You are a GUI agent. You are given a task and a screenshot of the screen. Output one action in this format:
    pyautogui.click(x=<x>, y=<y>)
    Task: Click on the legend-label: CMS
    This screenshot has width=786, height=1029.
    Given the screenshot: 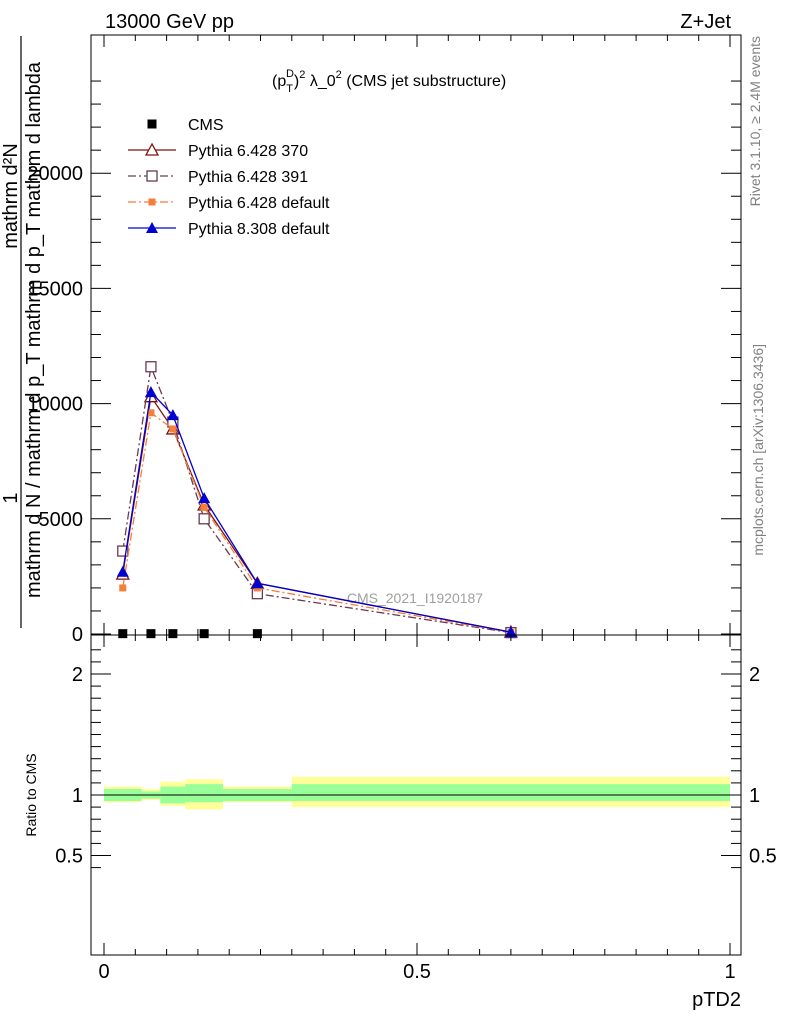 What is the action you would take?
    pyautogui.click(x=206, y=125)
    